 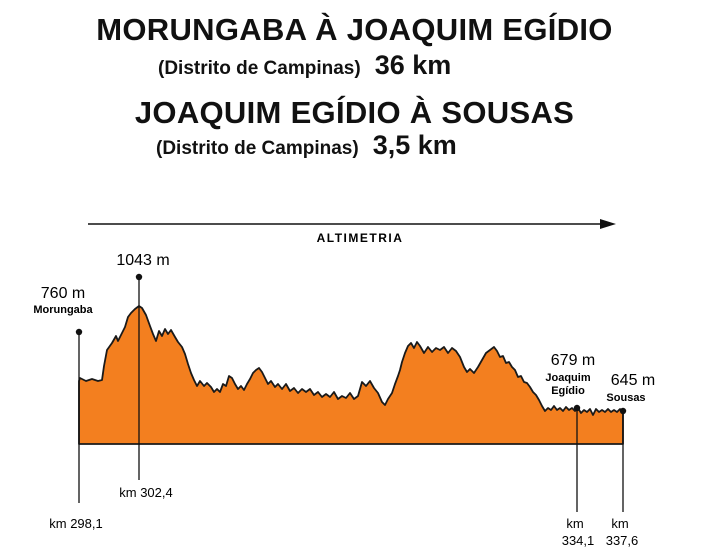 What do you see at coordinates (139, 277) in the screenshot?
I see `marker-dot-summit` at bounding box center [139, 277].